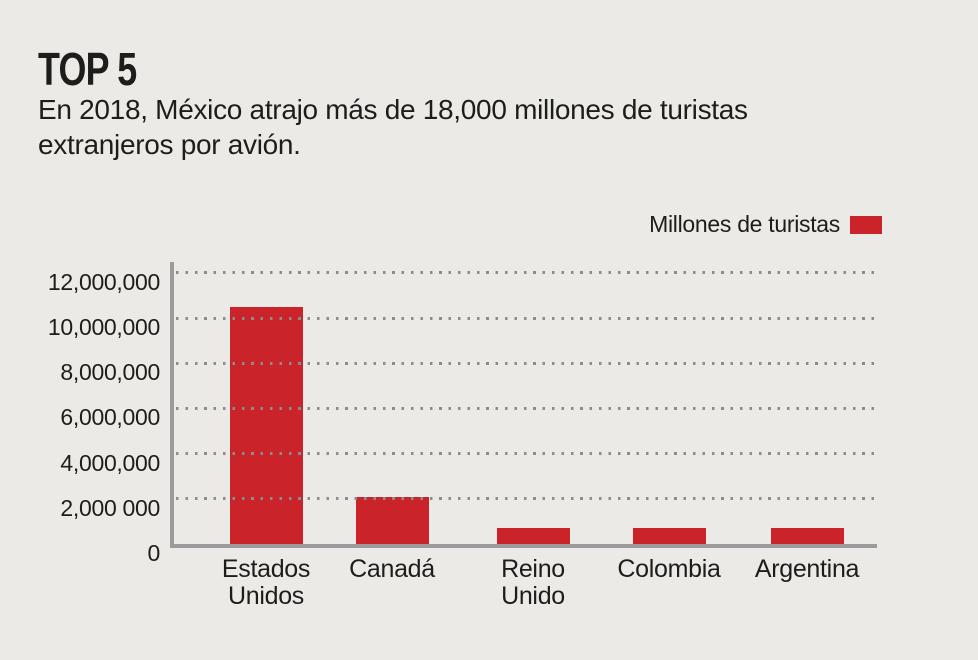 This screenshot has height=660, width=978. Describe the element at coordinates (866, 224) in the screenshot. I see `legend-color-swatch` at that location.